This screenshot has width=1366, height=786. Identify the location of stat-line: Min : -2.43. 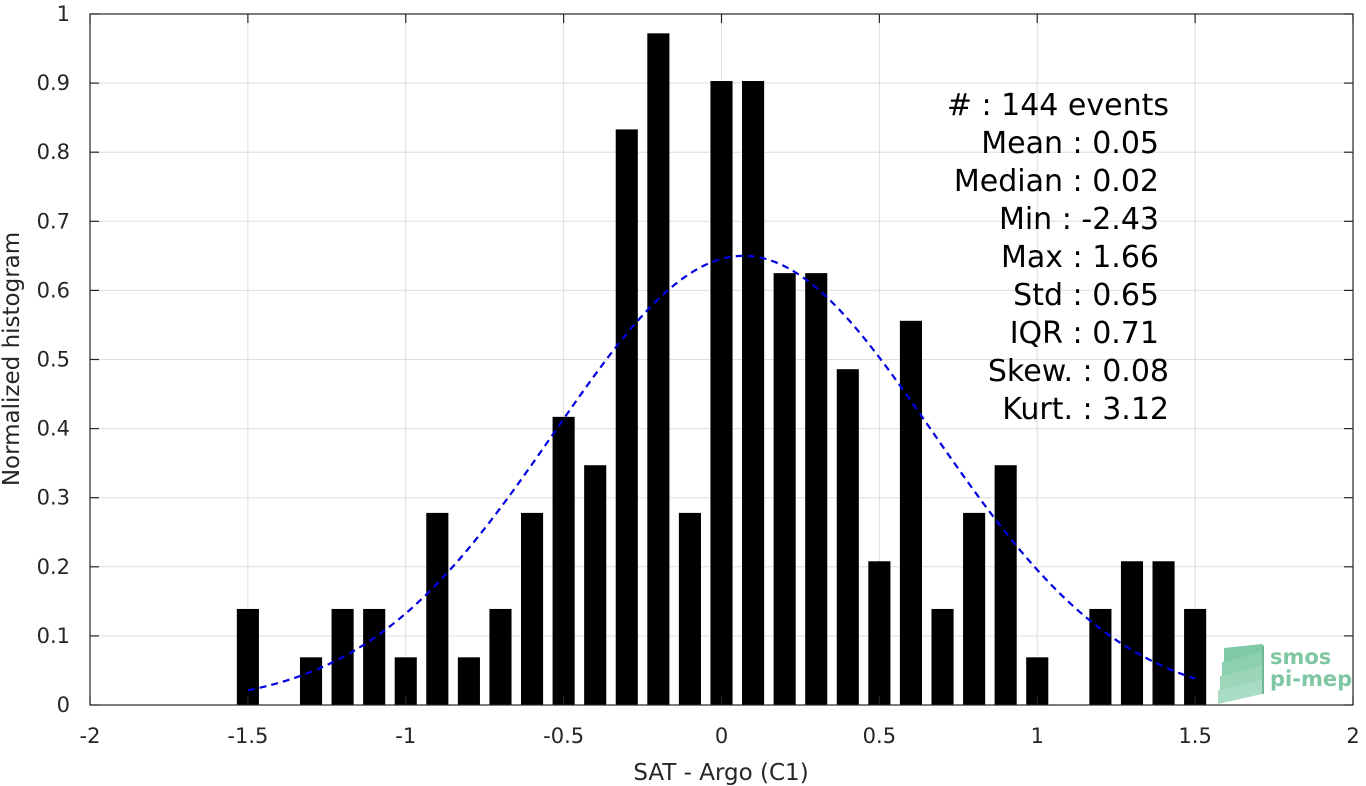
(1079, 219).